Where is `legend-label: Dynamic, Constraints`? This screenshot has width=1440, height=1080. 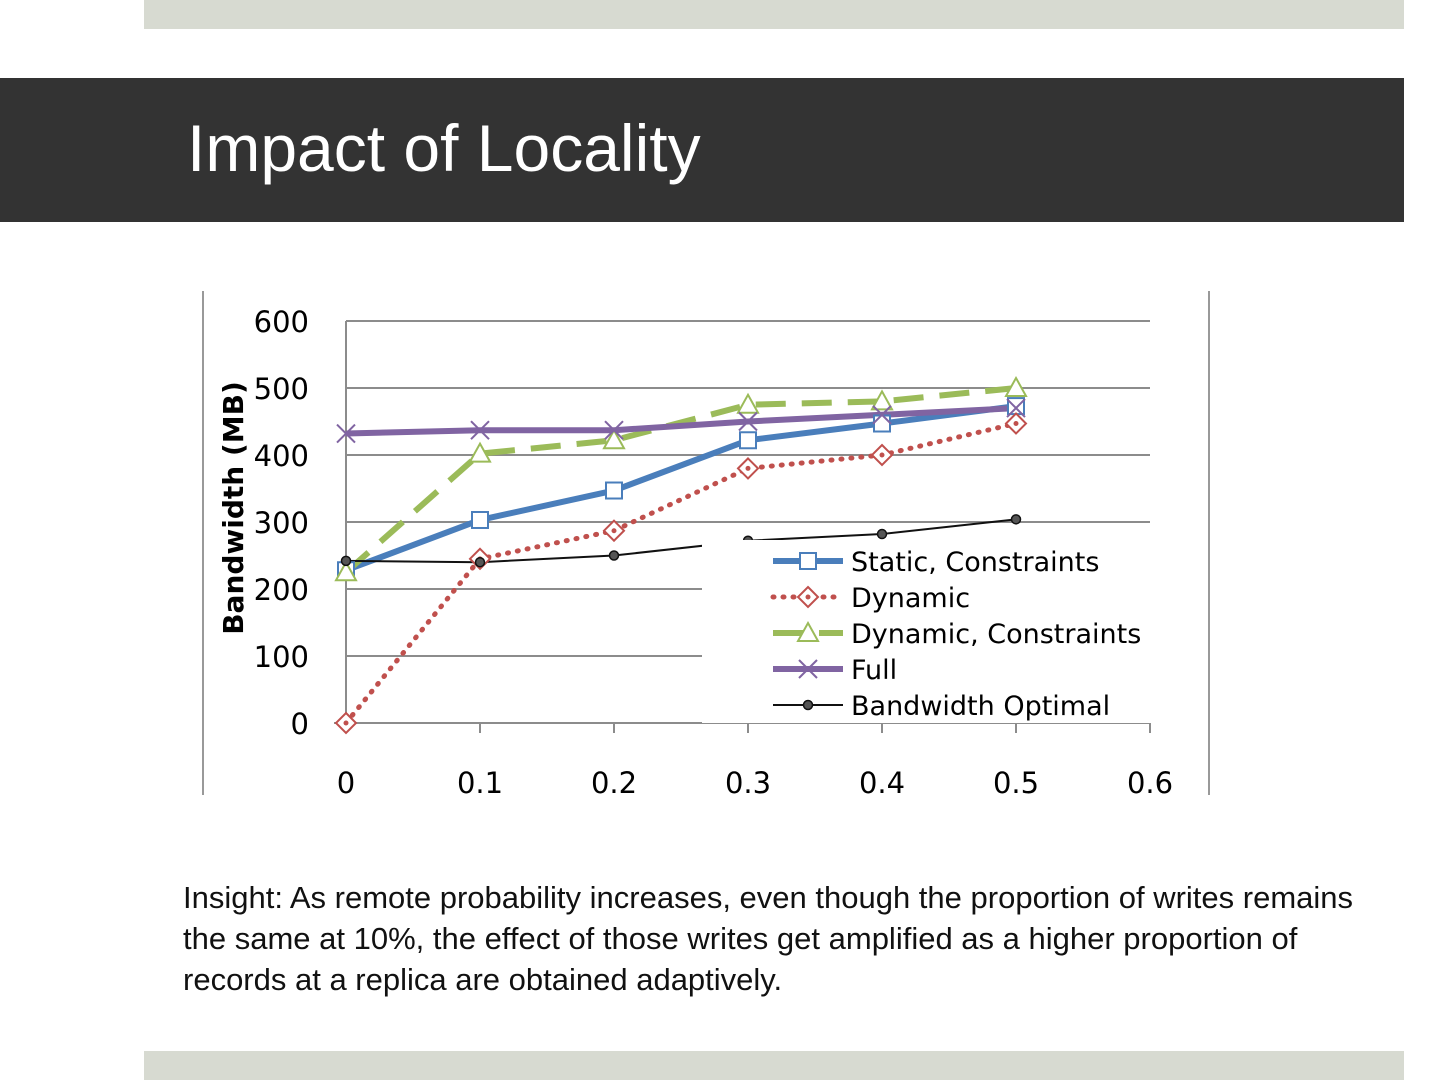
legend-label: Dynamic, Constraints is located at coordinates (996, 634).